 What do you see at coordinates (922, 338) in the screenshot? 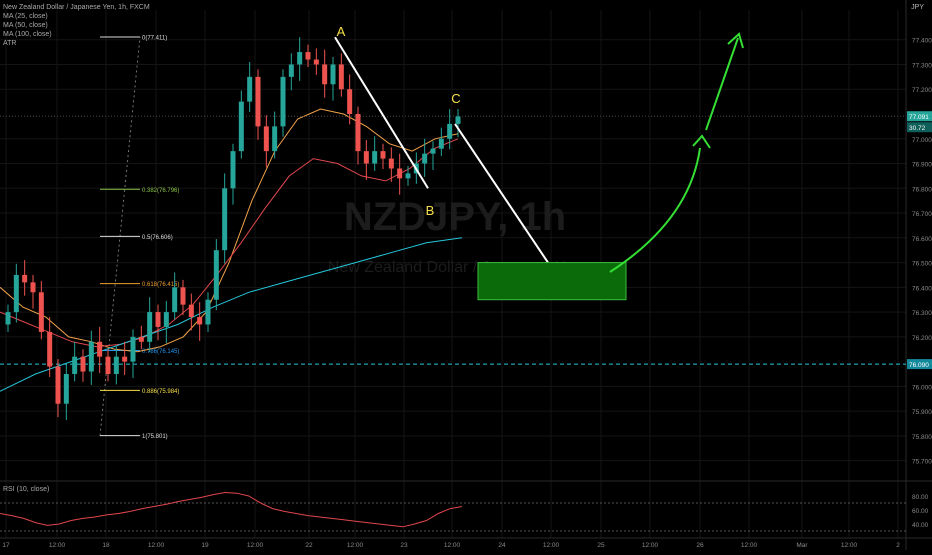
I see `price-tick: 76.200` at bounding box center [922, 338].